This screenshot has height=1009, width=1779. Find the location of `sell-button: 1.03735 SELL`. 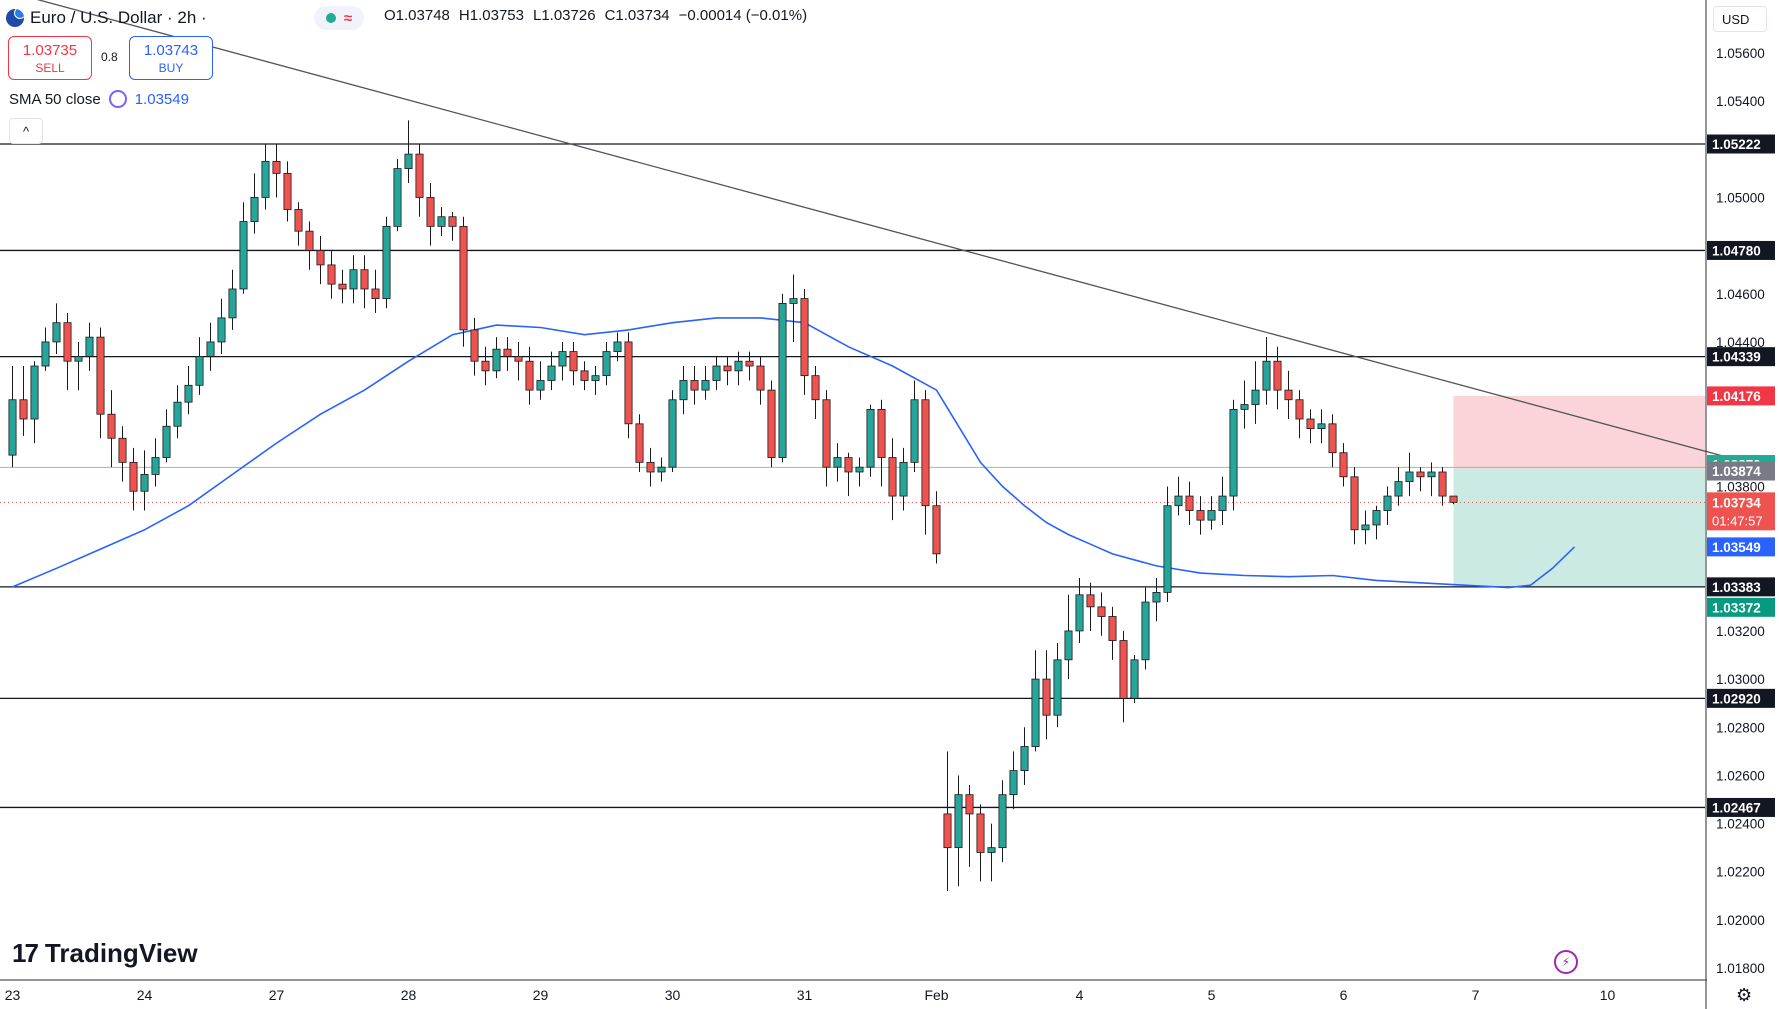

sell-button: 1.03735 SELL is located at coordinates (50, 58).